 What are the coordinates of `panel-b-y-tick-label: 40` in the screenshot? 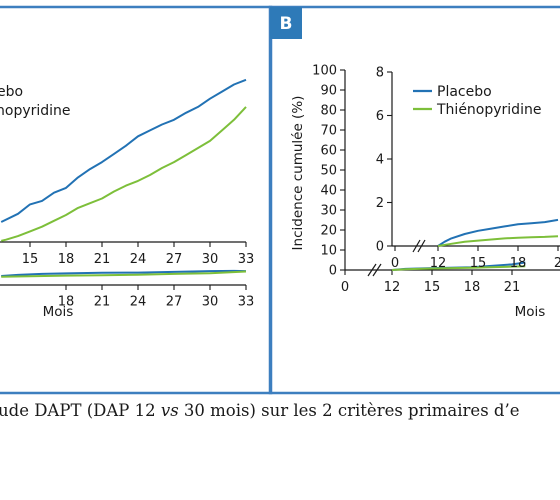 It's located at (328, 191).